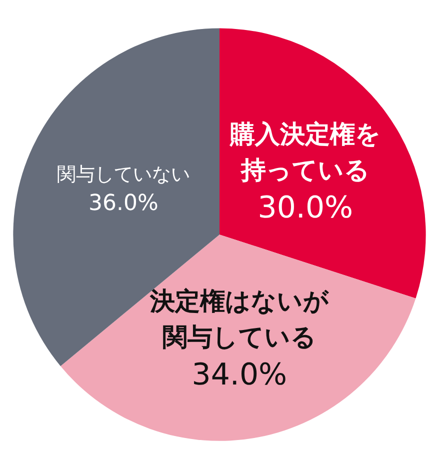 This screenshot has height=460, width=439. Describe the element at coordinates (304, 152) in the screenshot. I see `slice-label: 購入決定権を持っている` at that location.